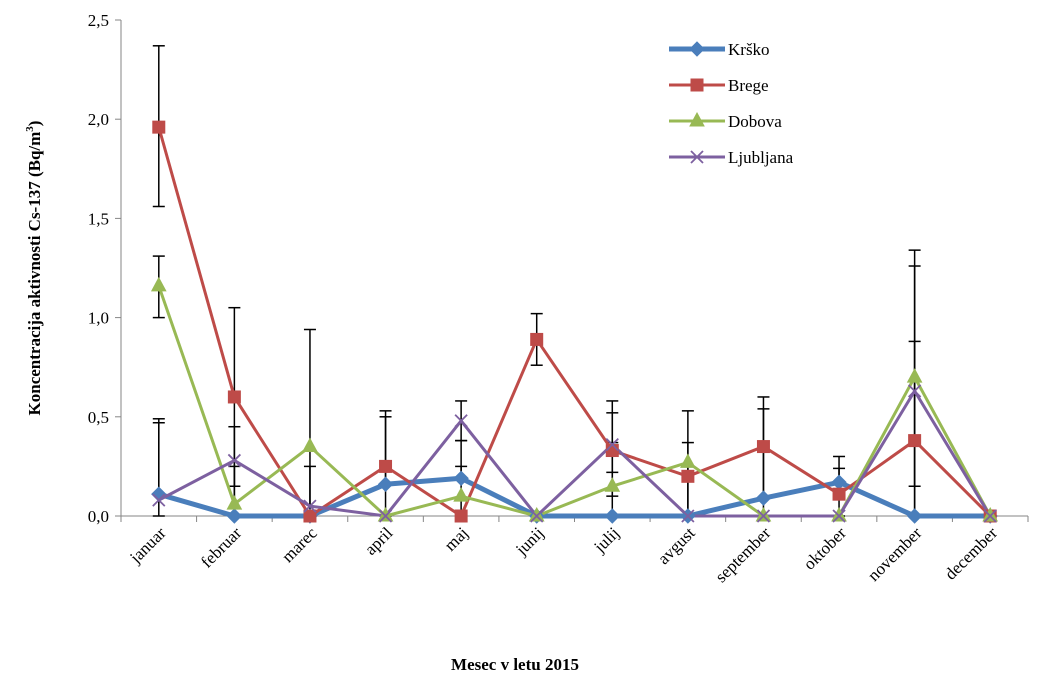 The width and height of the screenshot is (1041, 677). Describe the element at coordinates (529, 541) in the screenshot. I see `x-tick-label: junij` at that location.